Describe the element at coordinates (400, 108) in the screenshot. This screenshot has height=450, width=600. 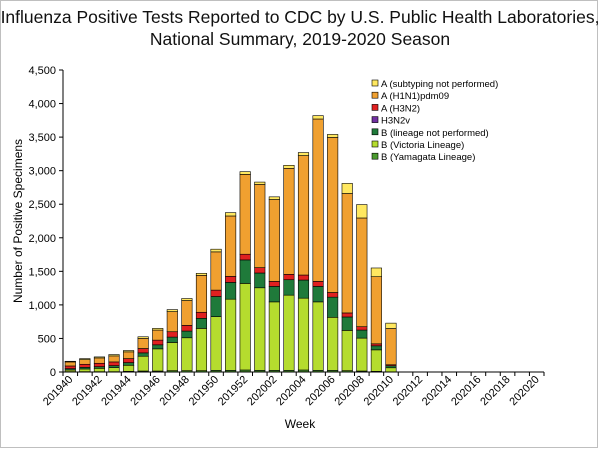
I see `legend-label: A (H3N2)` at that location.